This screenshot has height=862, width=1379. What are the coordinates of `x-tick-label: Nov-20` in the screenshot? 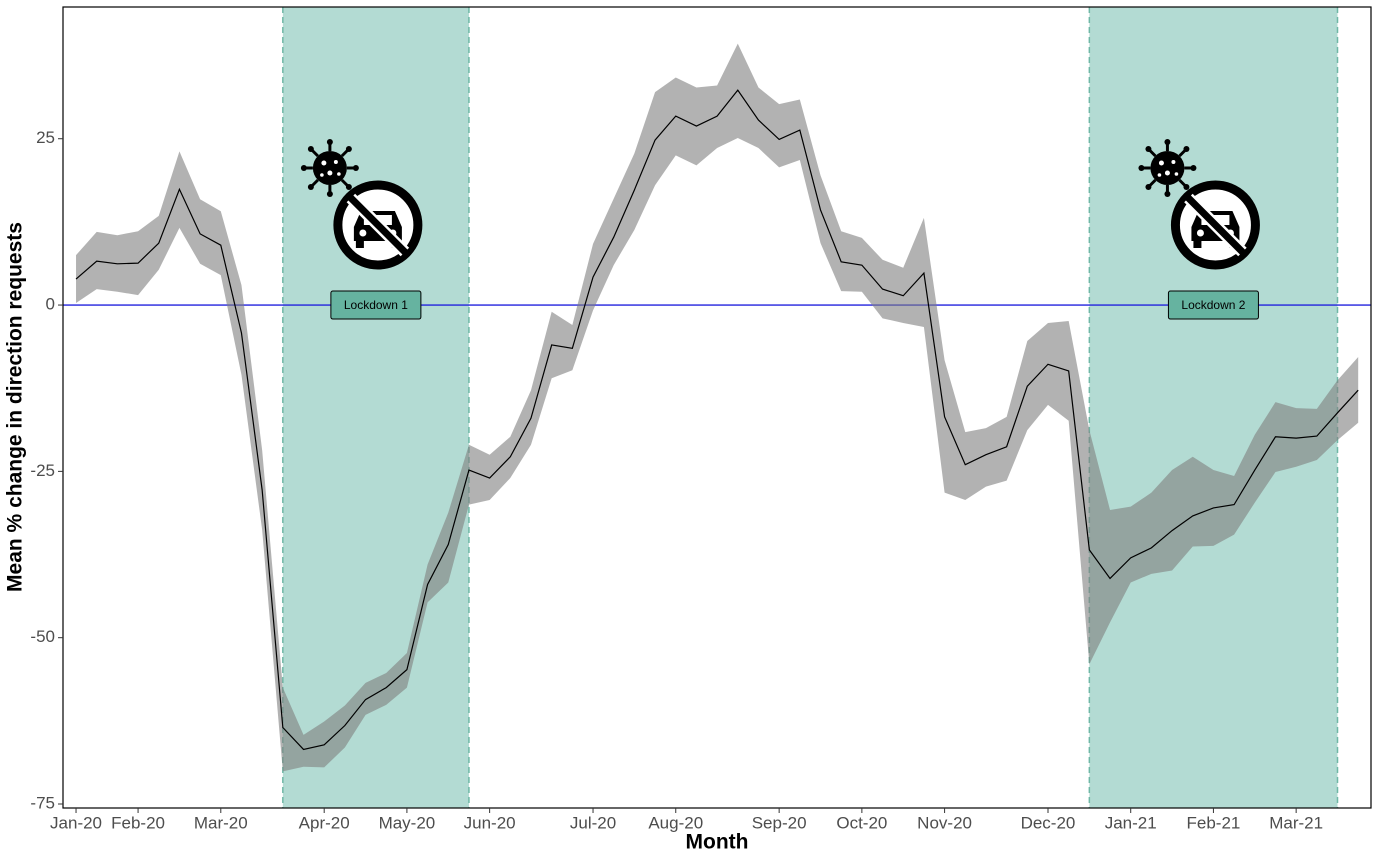 It's located at (944, 822).